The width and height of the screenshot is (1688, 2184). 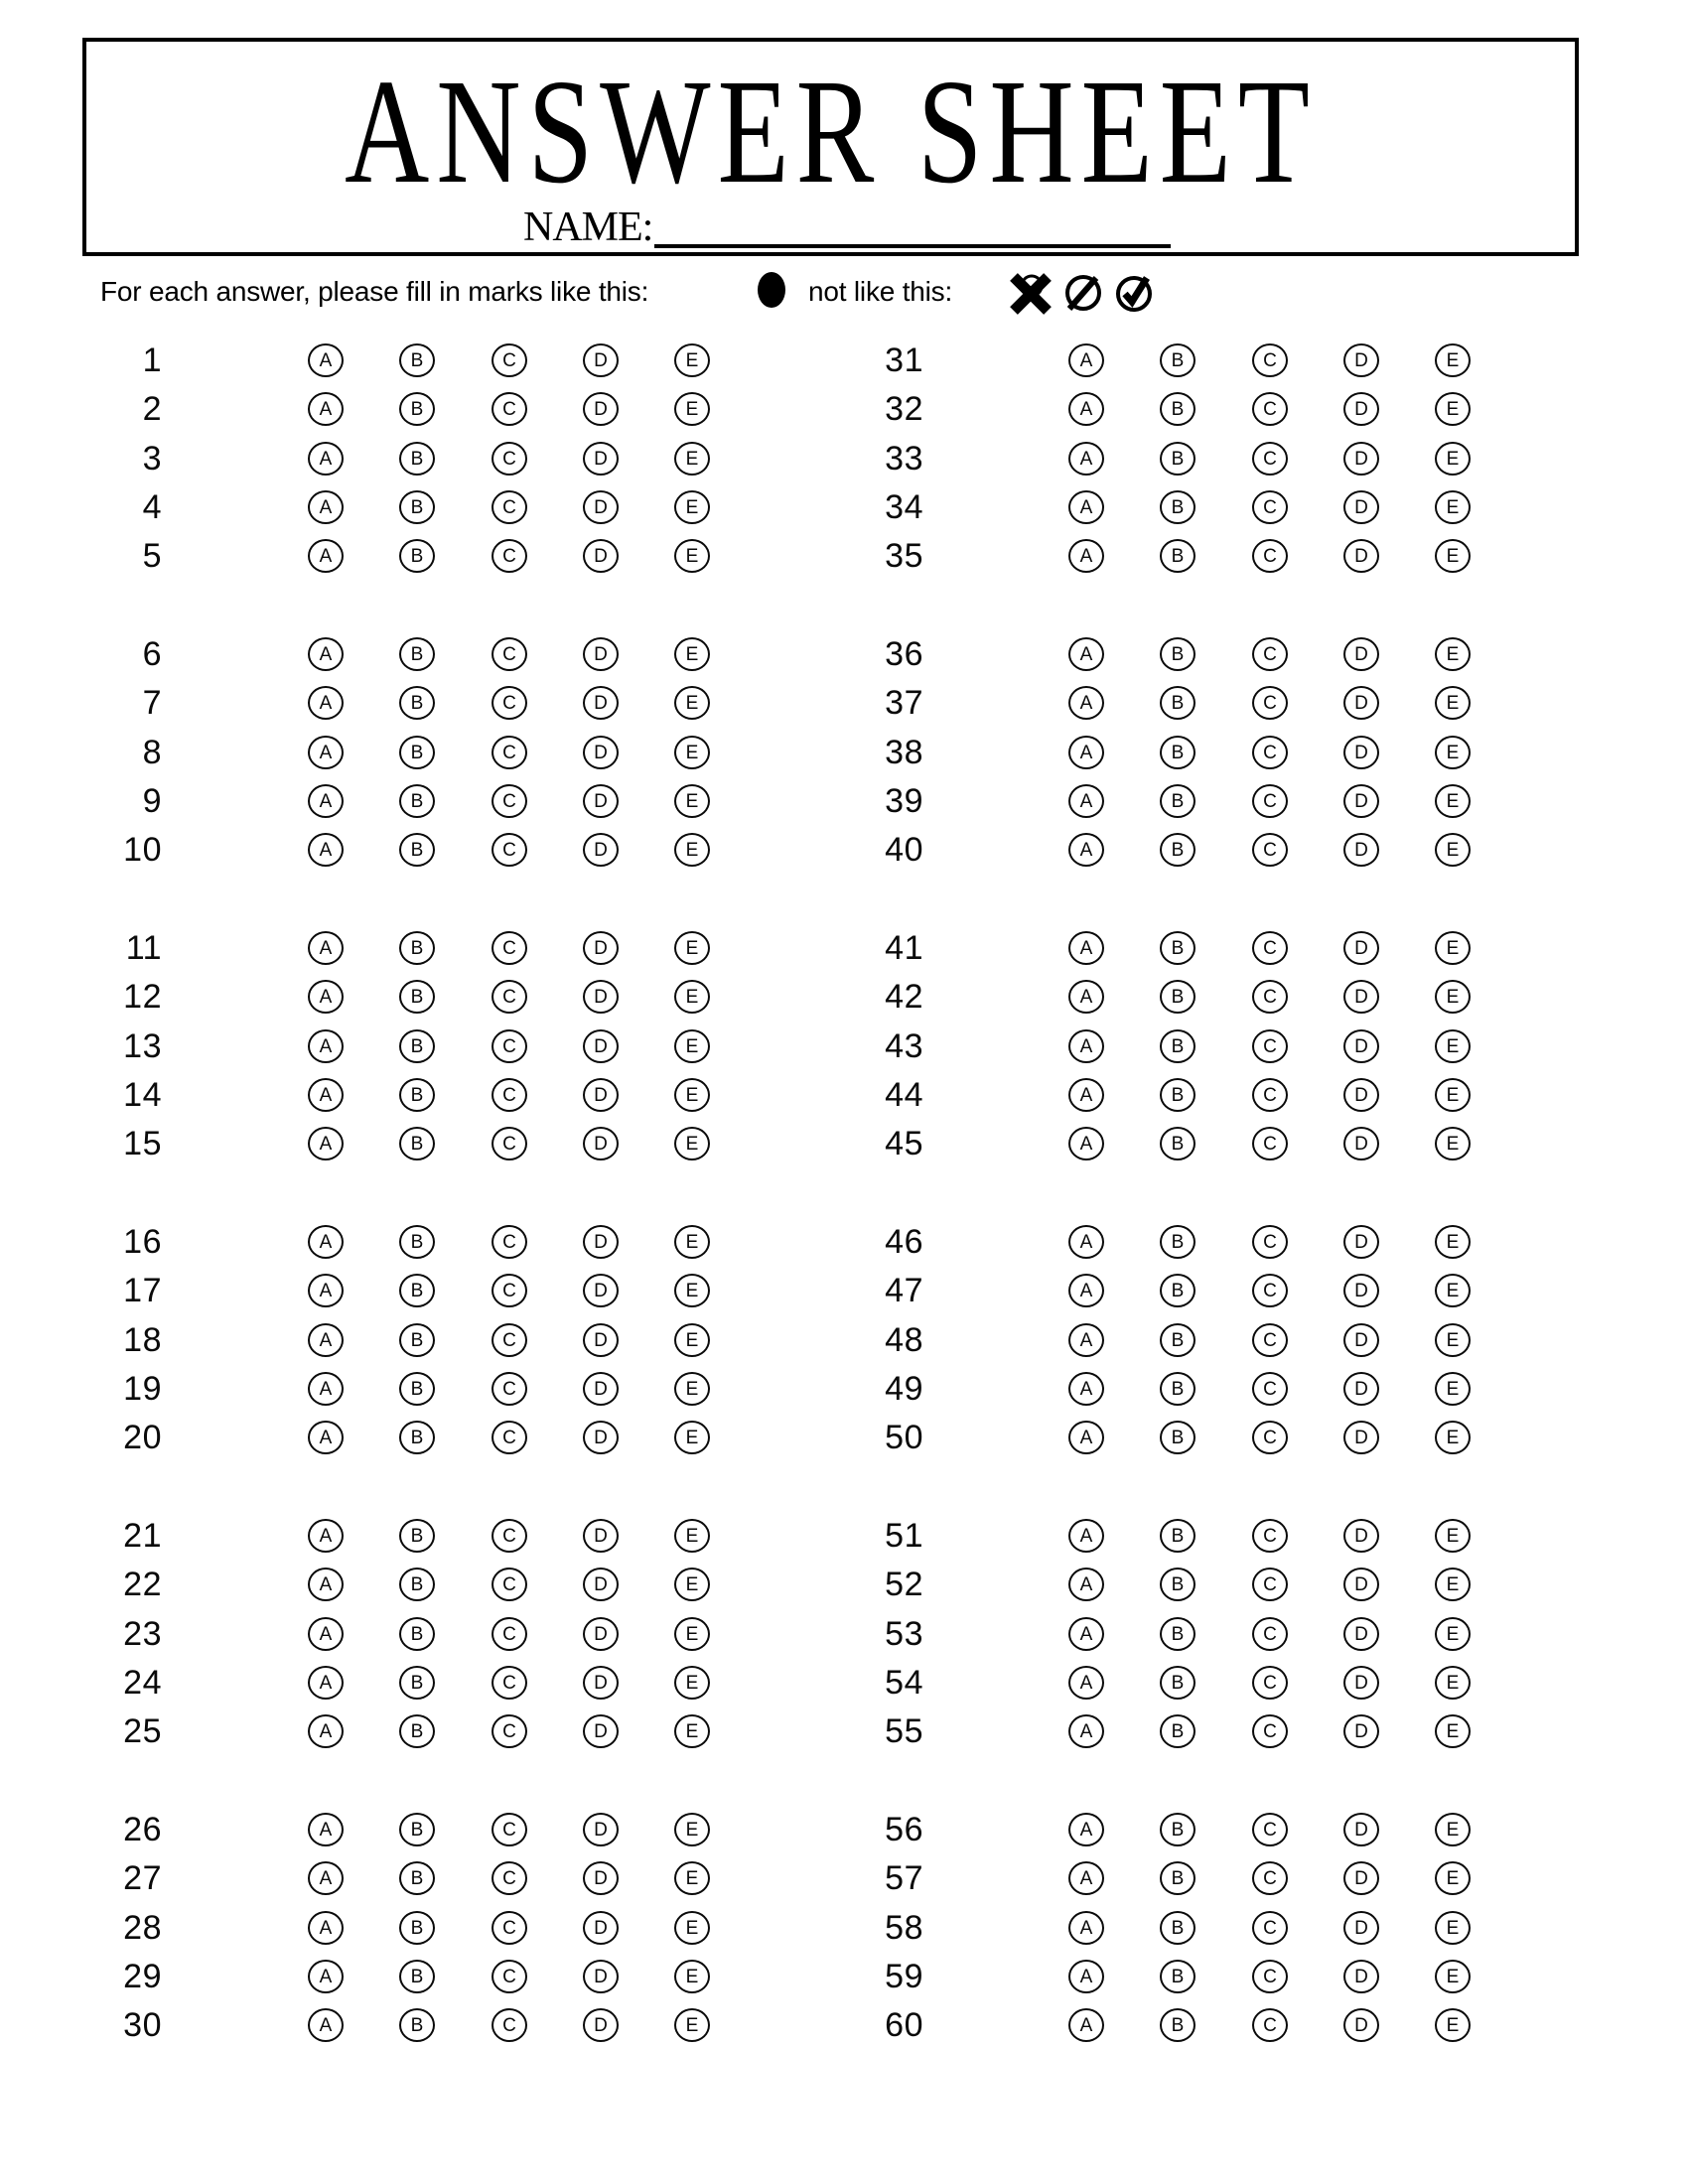 I want to click on bubble-29-C: C, so click(x=510, y=1976).